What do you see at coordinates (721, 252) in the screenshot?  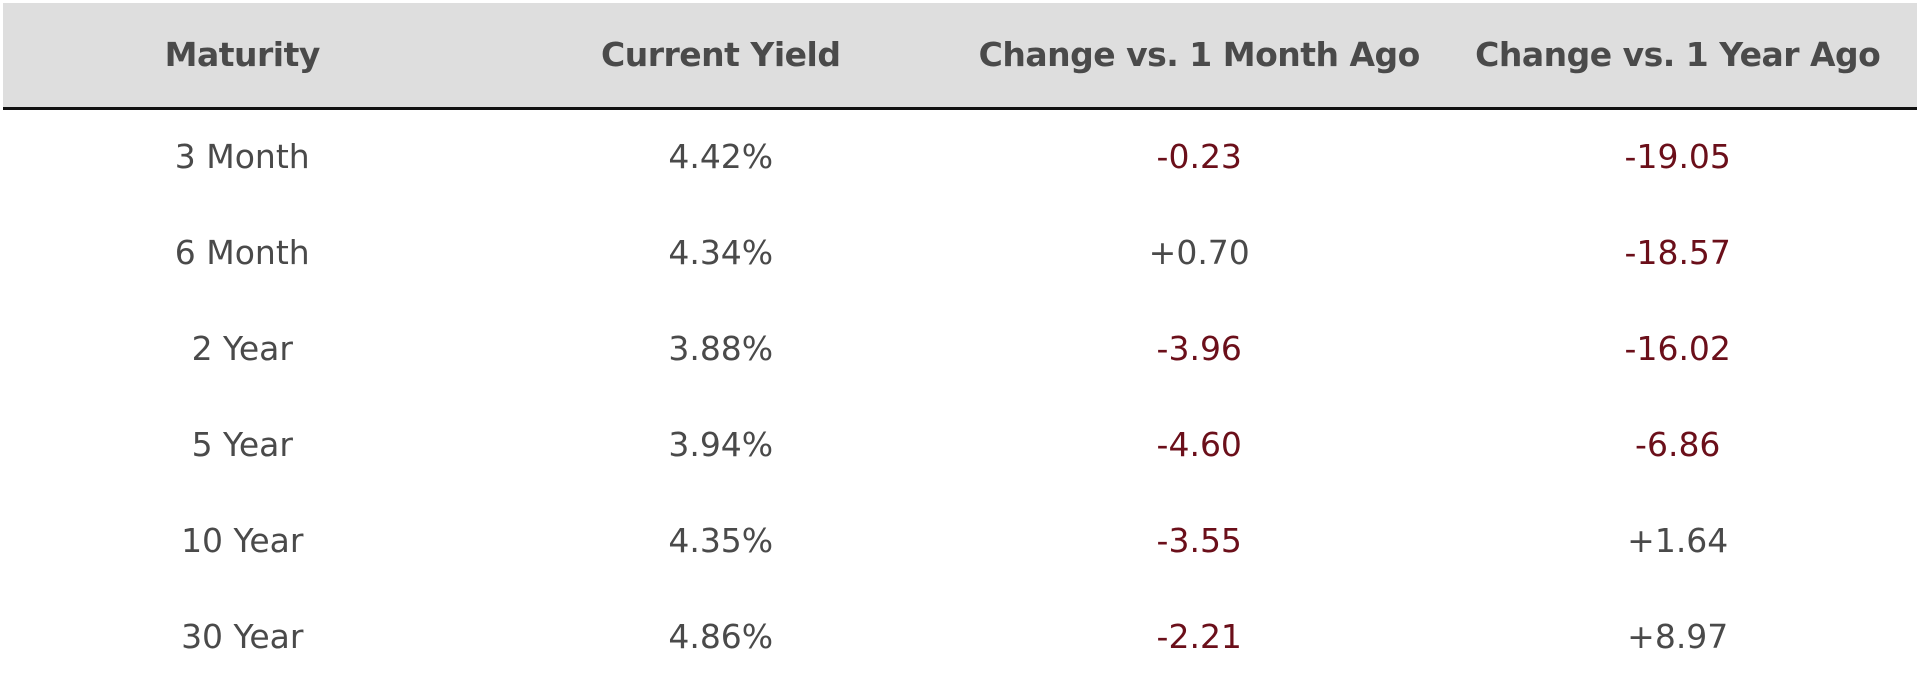 I see `cell-current-yield: 4.34%` at bounding box center [721, 252].